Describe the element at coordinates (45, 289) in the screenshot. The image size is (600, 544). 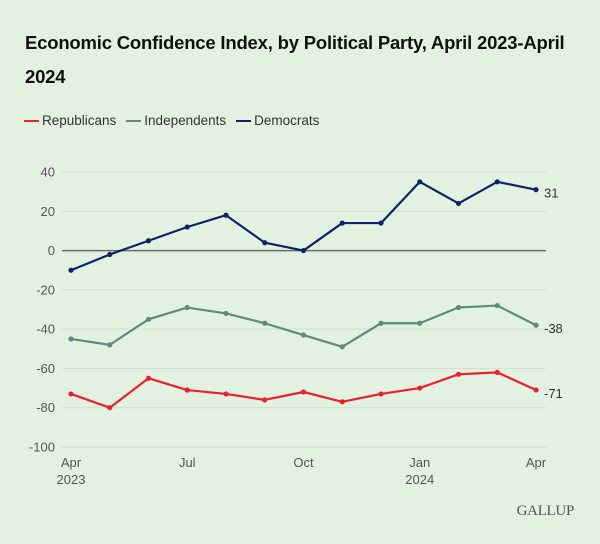
I see `y-tick-label: -20` at that location.